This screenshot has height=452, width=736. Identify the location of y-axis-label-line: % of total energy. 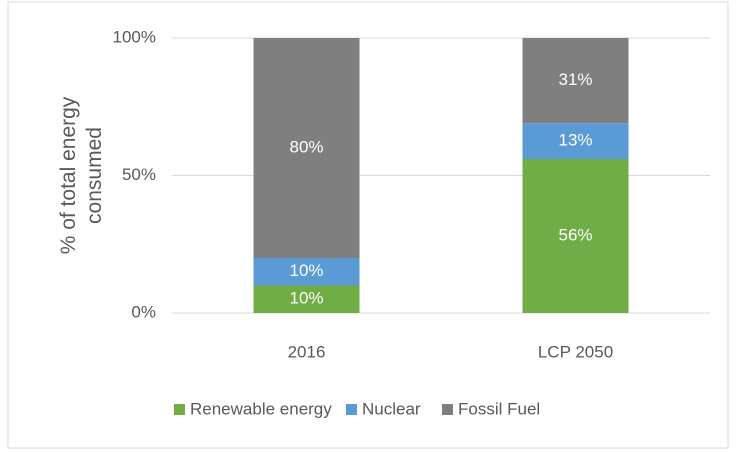
(68, 175).